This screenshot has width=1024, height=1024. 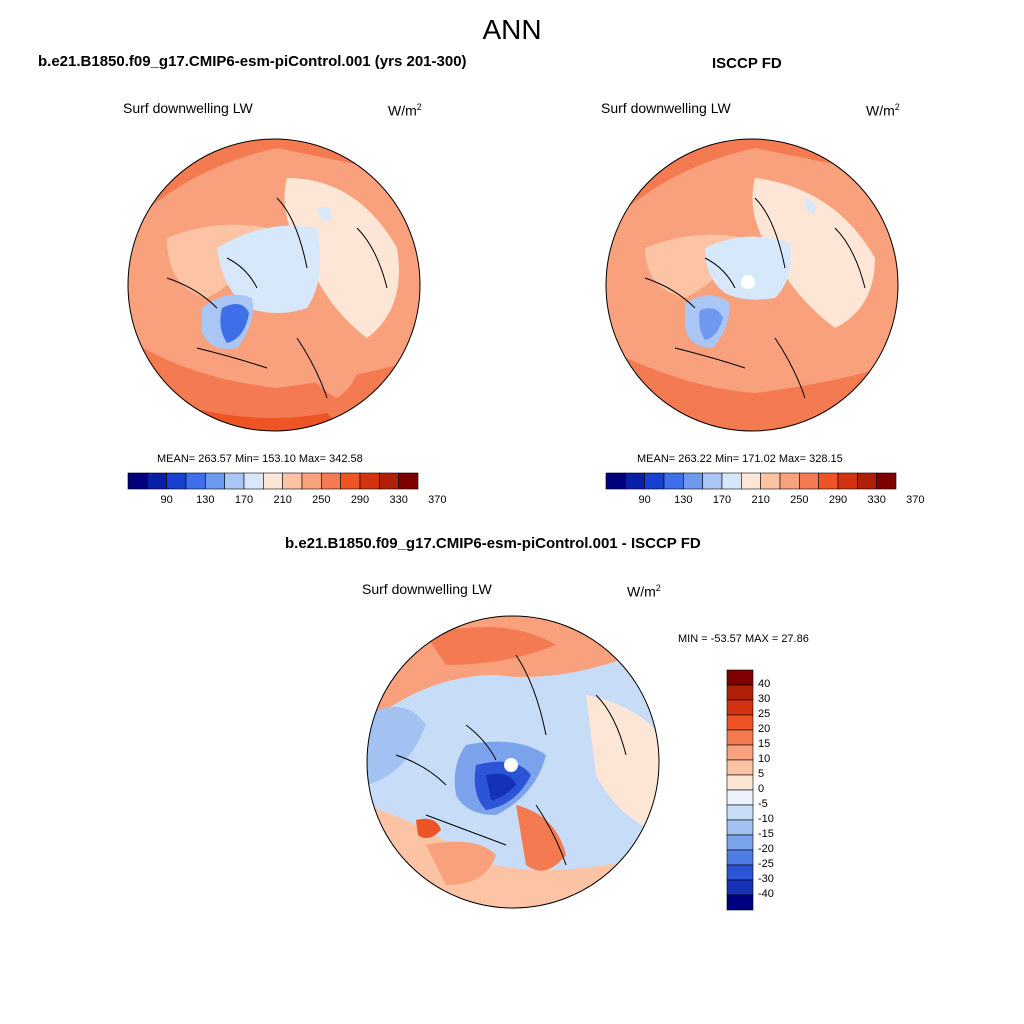 I want to click on colorbar-tick-label: 15, so click(x=764, y=744).